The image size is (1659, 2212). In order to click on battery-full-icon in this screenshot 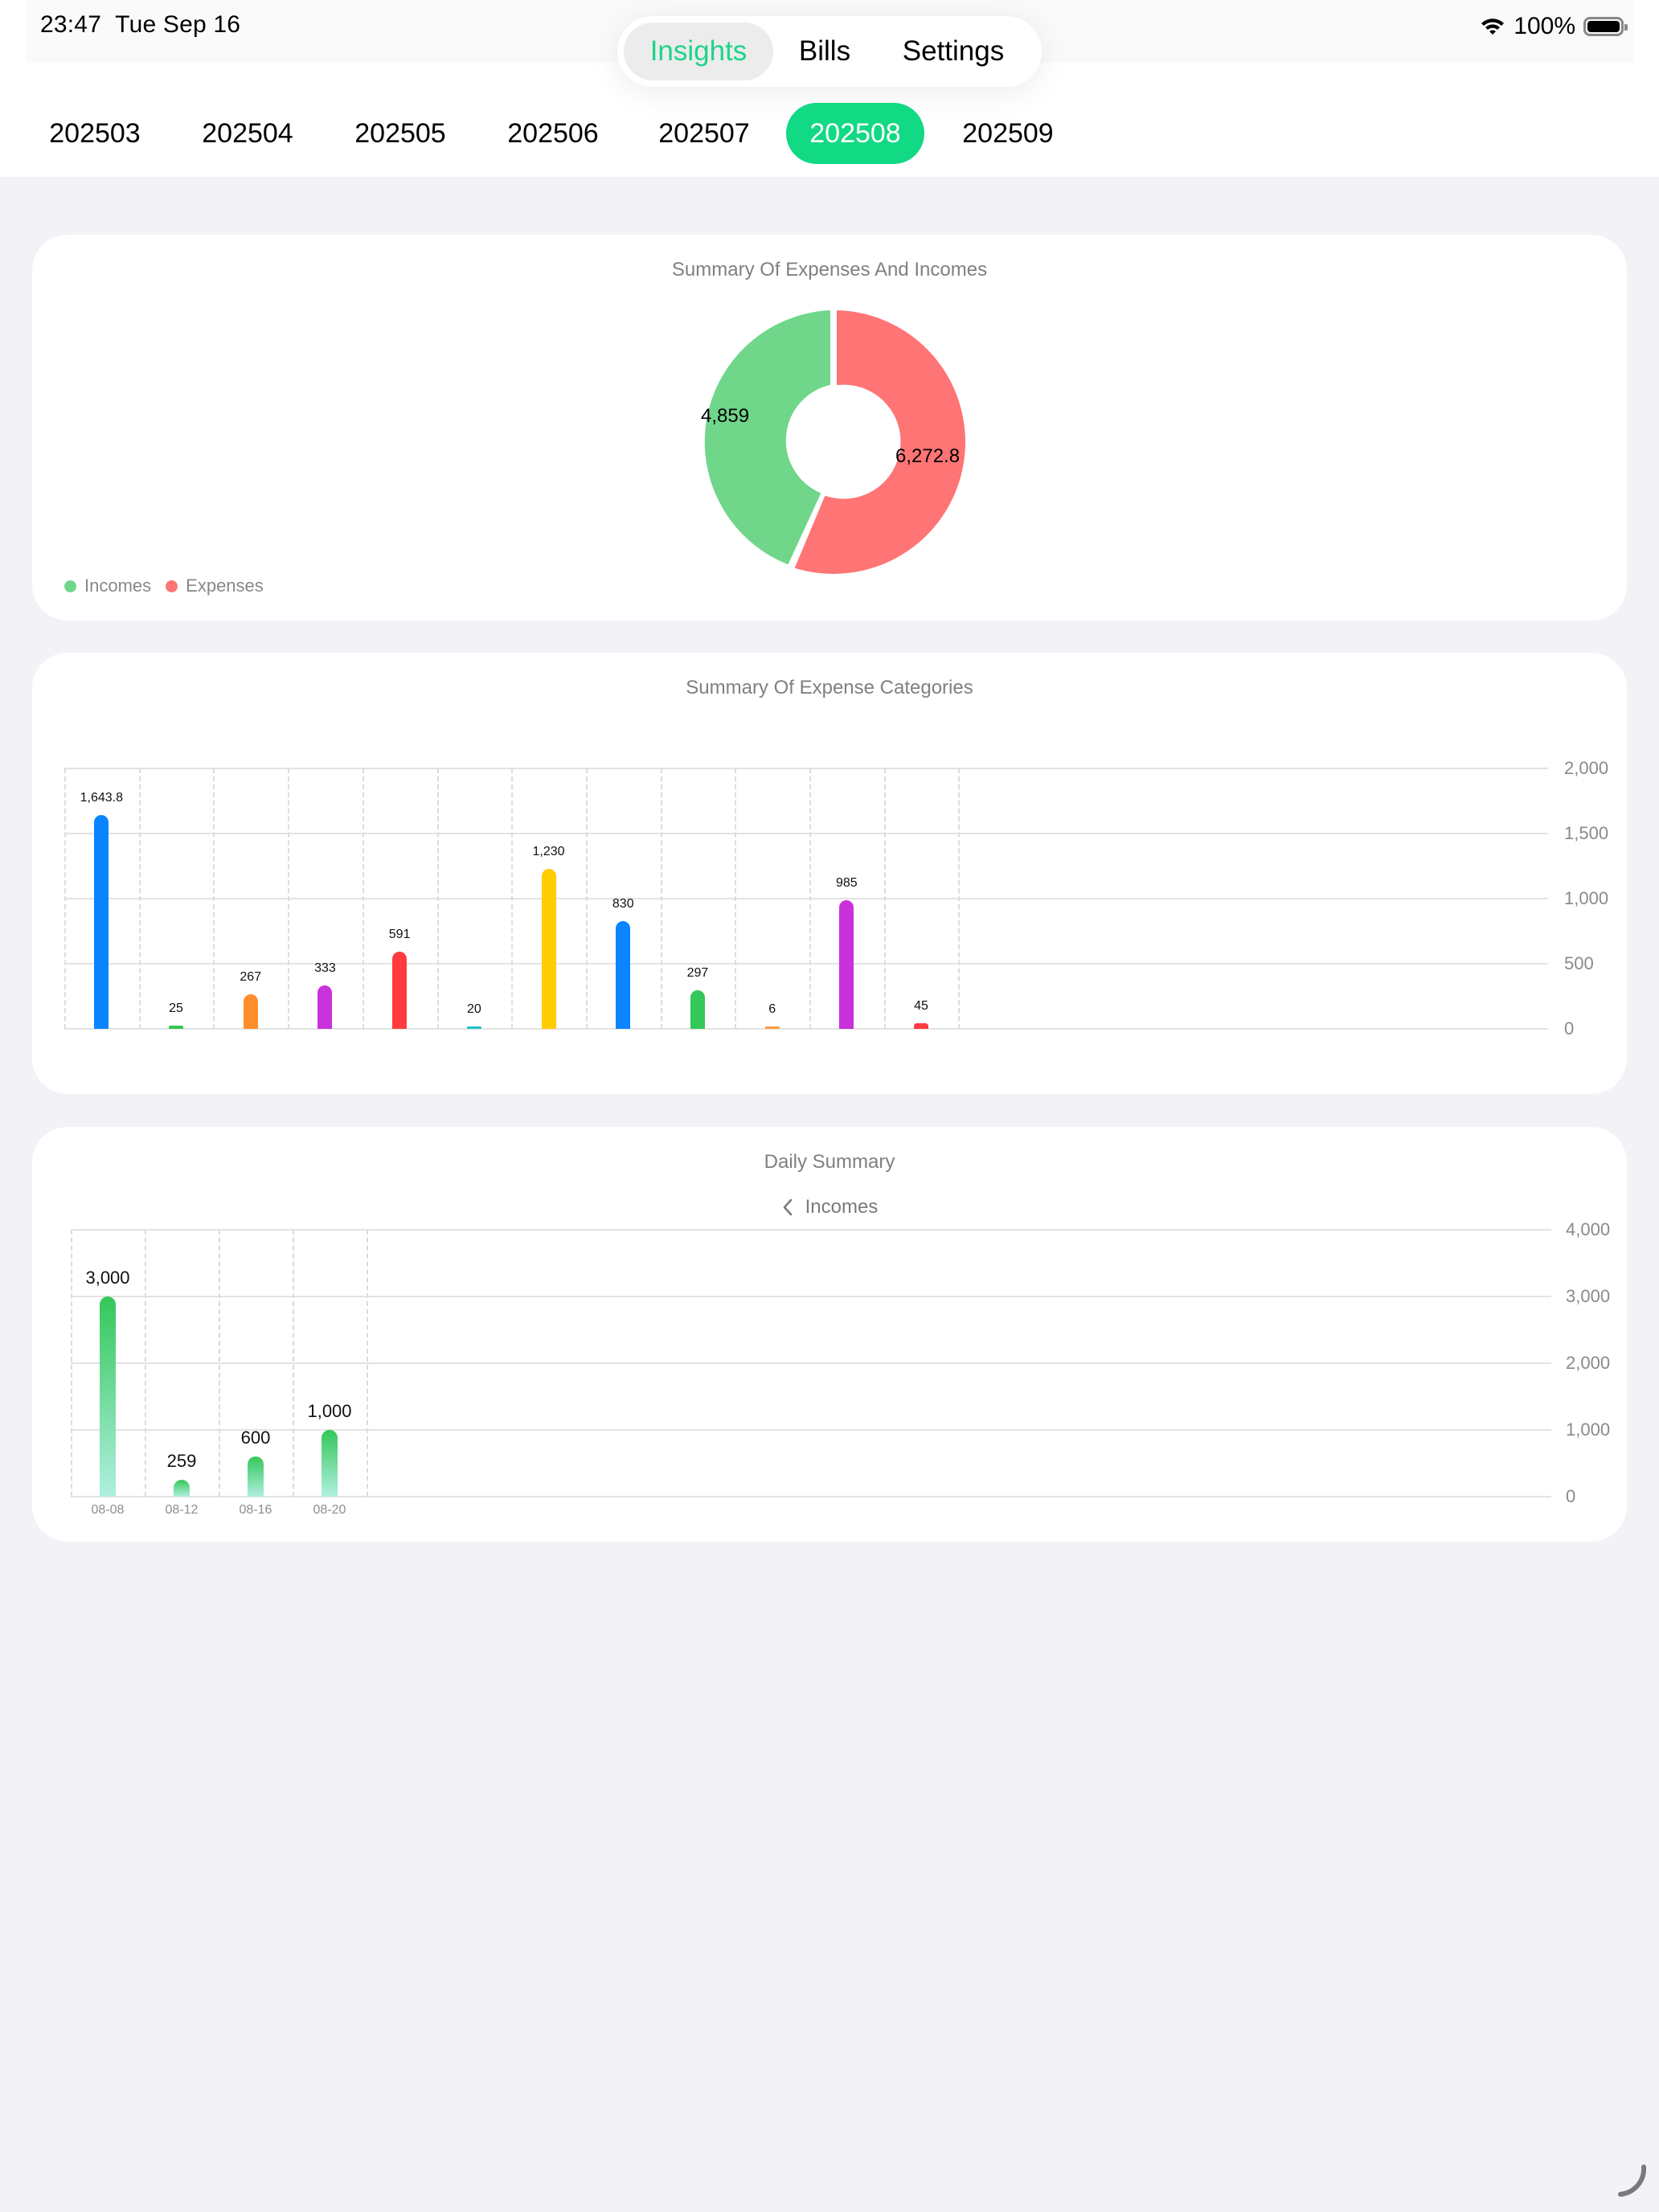, I will do `click(1605, 26)`.